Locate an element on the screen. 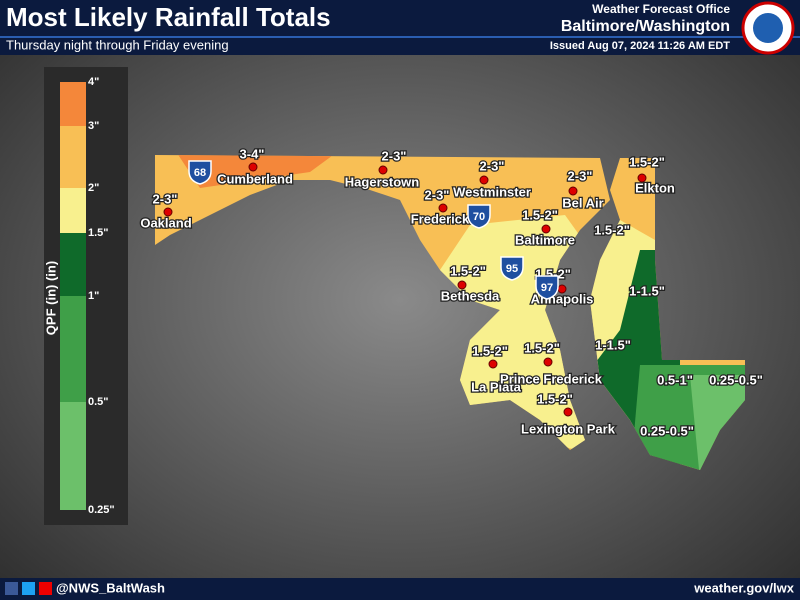 The width and height of the screenshot is (800, 605). city-name: Frederick is located at coordinates (440, 218).